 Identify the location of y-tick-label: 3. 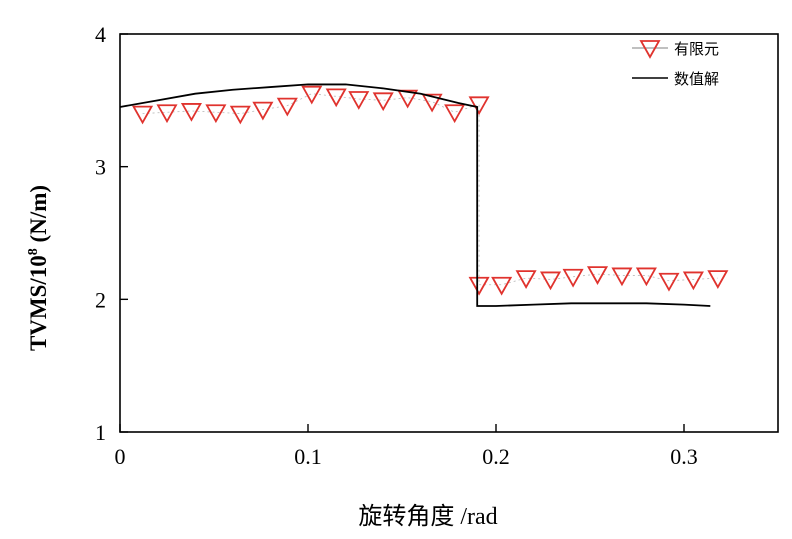
(100, 167).